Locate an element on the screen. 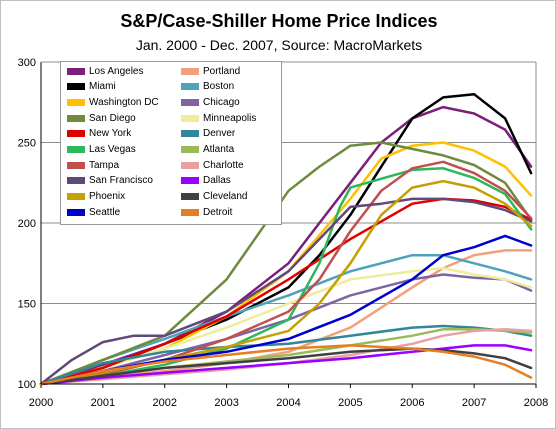  legend-item: Miami is located at coordinates (91, 87).